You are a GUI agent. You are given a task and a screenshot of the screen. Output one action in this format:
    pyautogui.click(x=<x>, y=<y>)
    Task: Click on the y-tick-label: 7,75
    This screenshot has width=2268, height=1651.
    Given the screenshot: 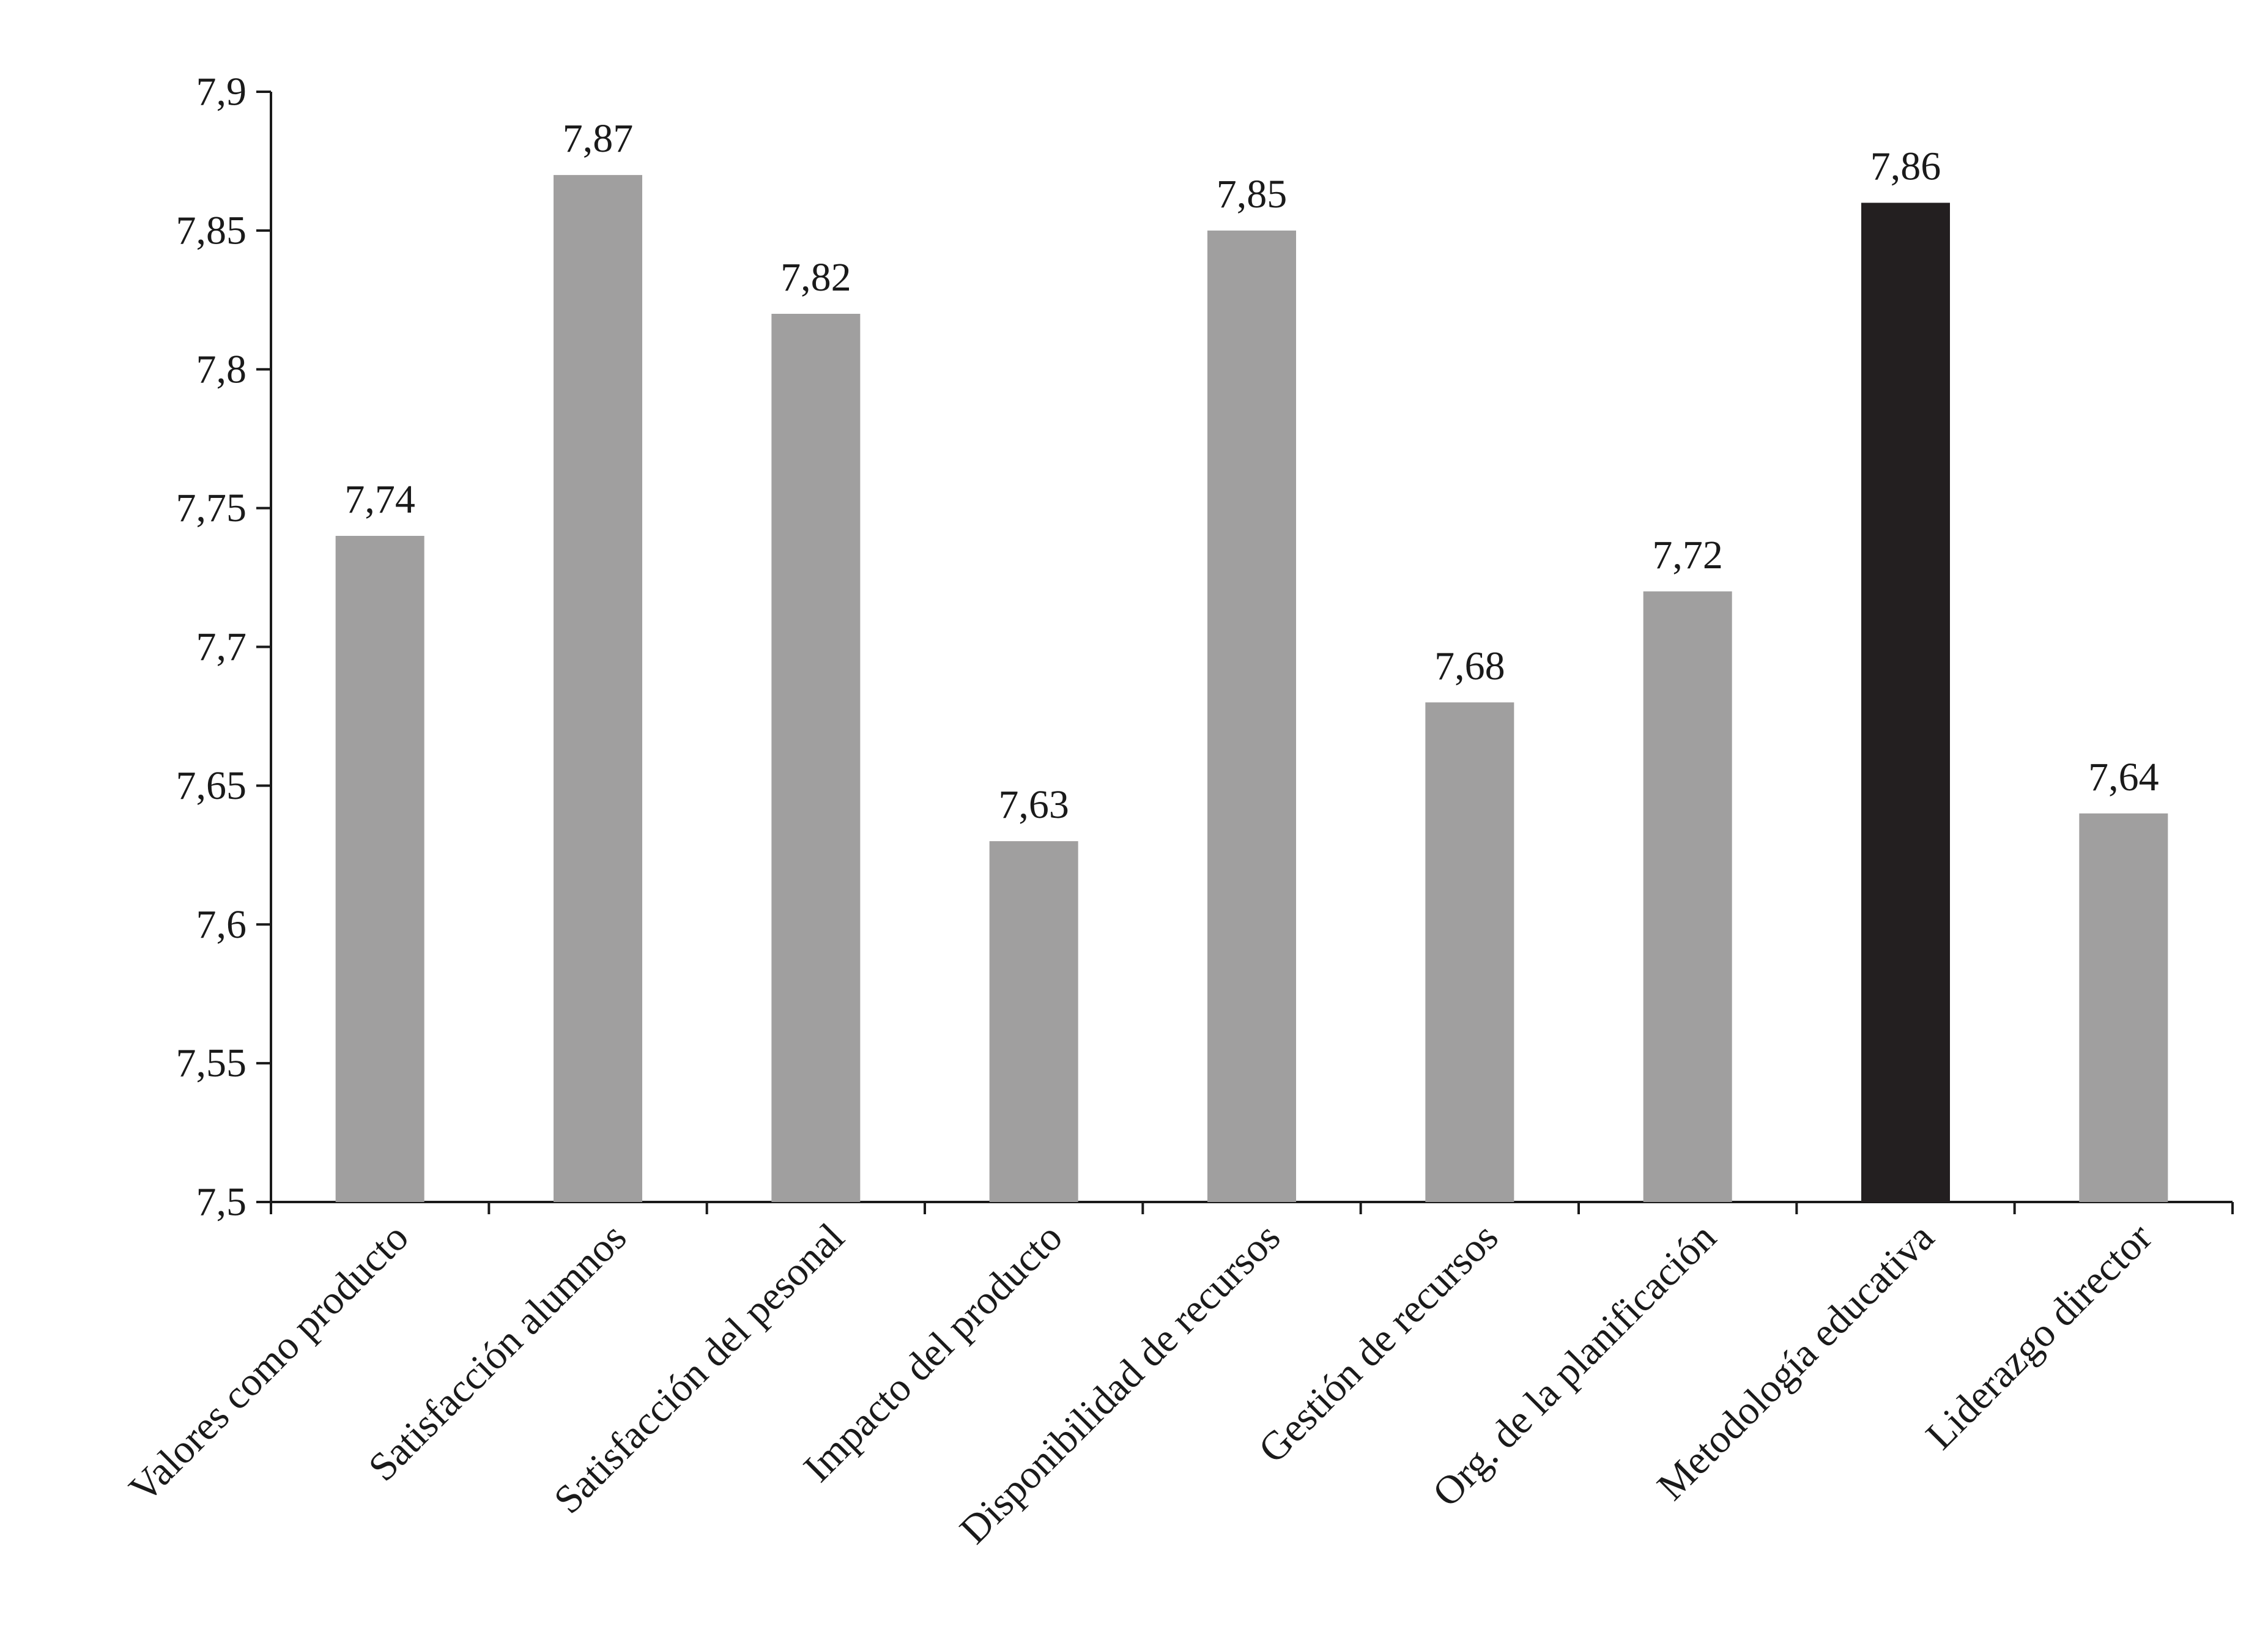 What is the action you would take?
    pyautogui.click(x=211, y=508)
    